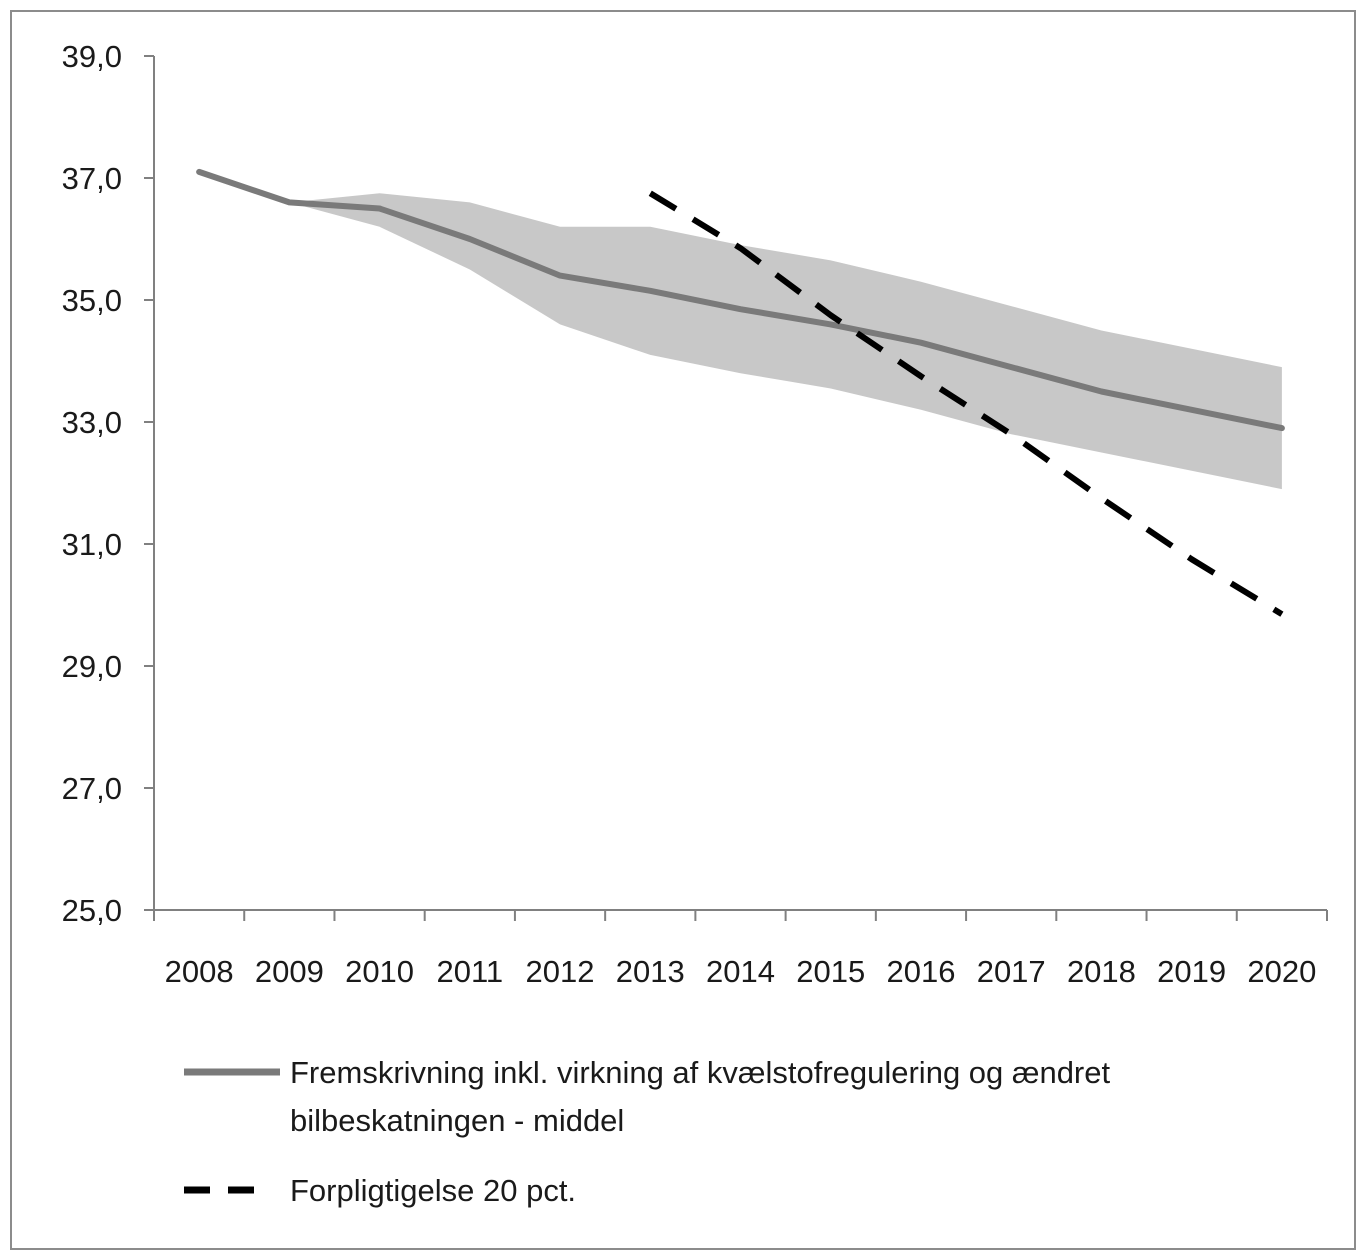 This screenshot has width=1358, height=1250. What do you see at coordinates (469, 971) in the screenshot?
I see `x-tick-label: 2011` at bounding box center [469, 971].